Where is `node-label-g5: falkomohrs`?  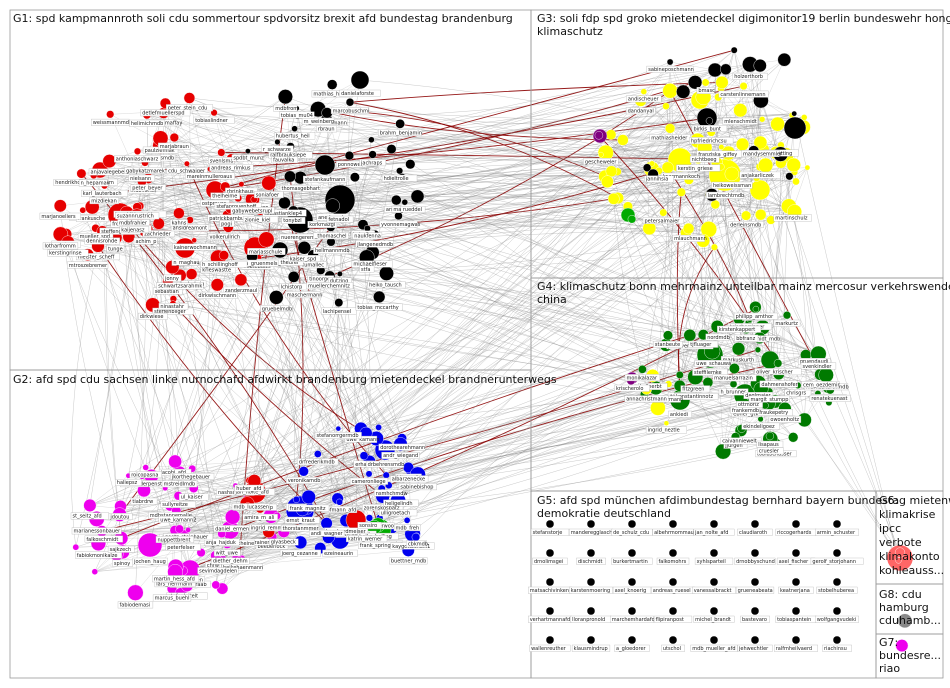 node-label-g5: falkomohrs is located at coordinates (673, 561).